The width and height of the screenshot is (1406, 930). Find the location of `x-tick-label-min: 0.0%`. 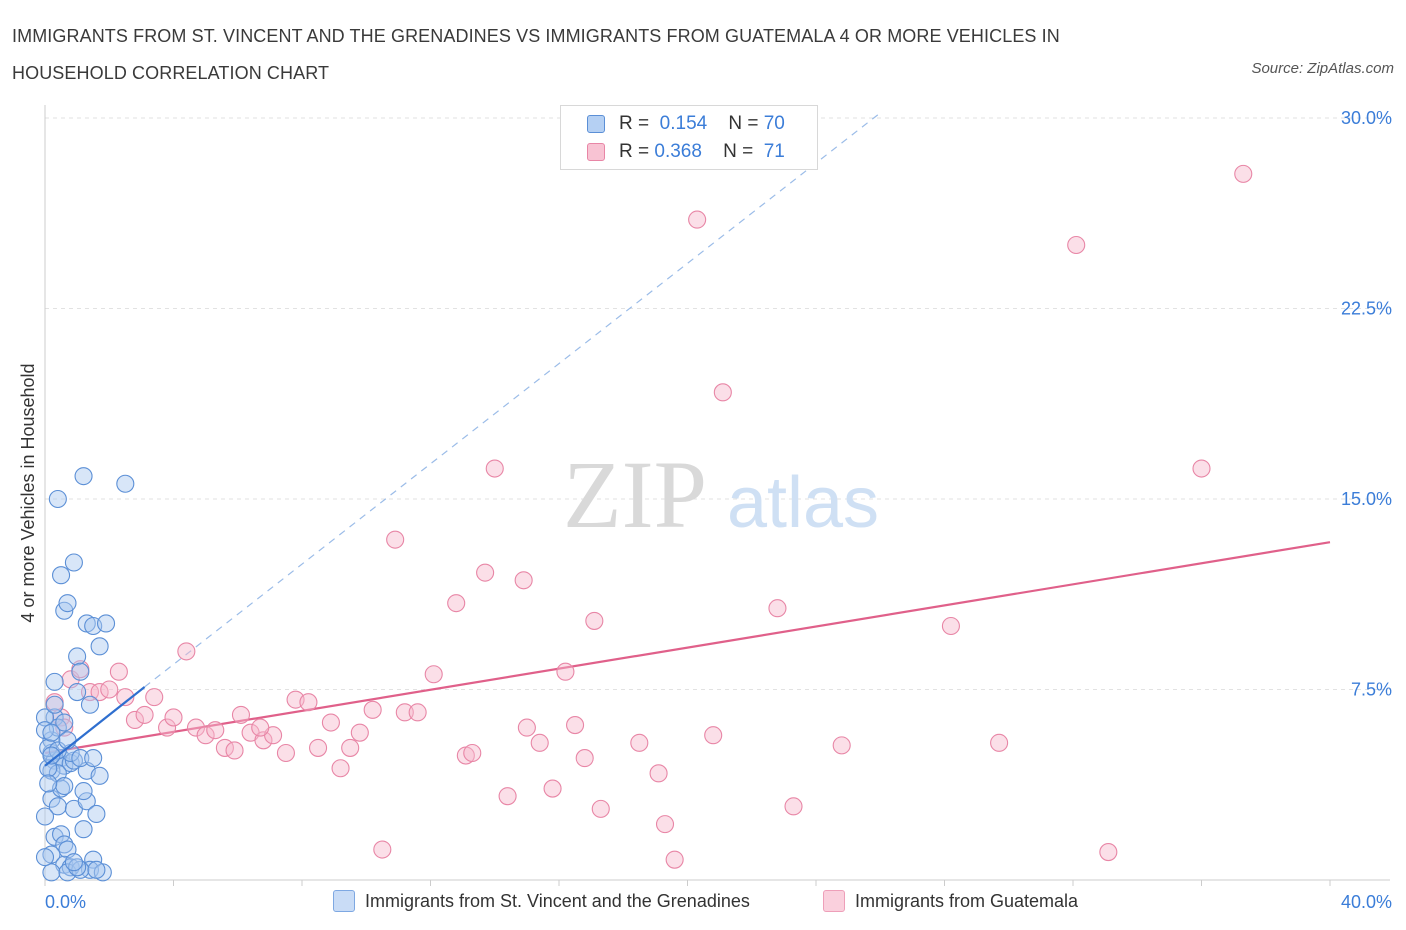

x-tick-label-min: 0.0% is located at coordinates (65, 902).